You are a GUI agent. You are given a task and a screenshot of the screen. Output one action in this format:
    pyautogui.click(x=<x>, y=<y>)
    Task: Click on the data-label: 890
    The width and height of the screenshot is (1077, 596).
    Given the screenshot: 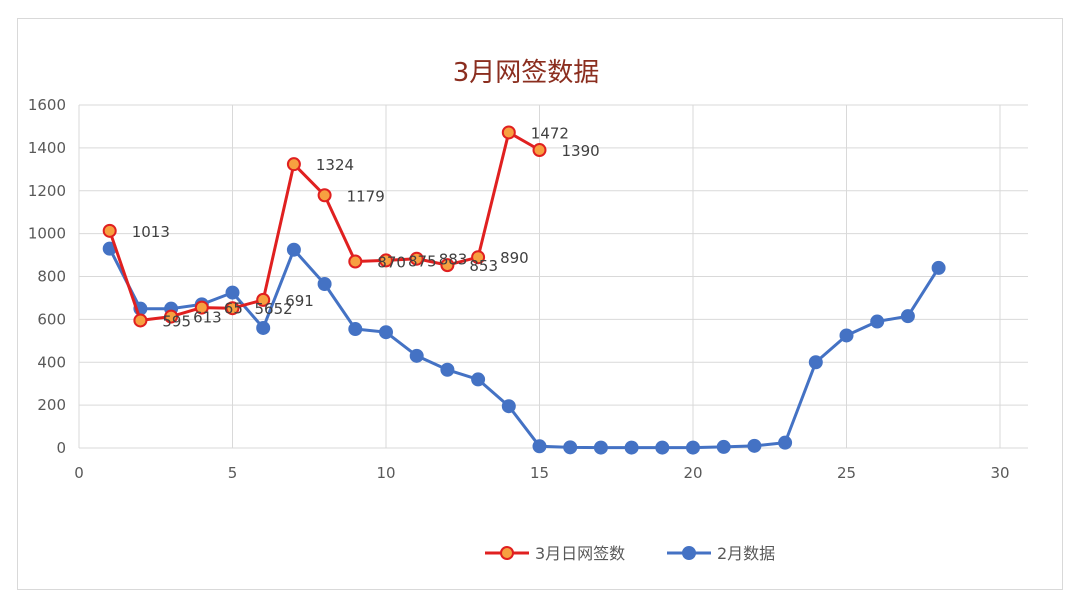 What is the action you would take?
    pyautogui.click(x=514, y=258)
    